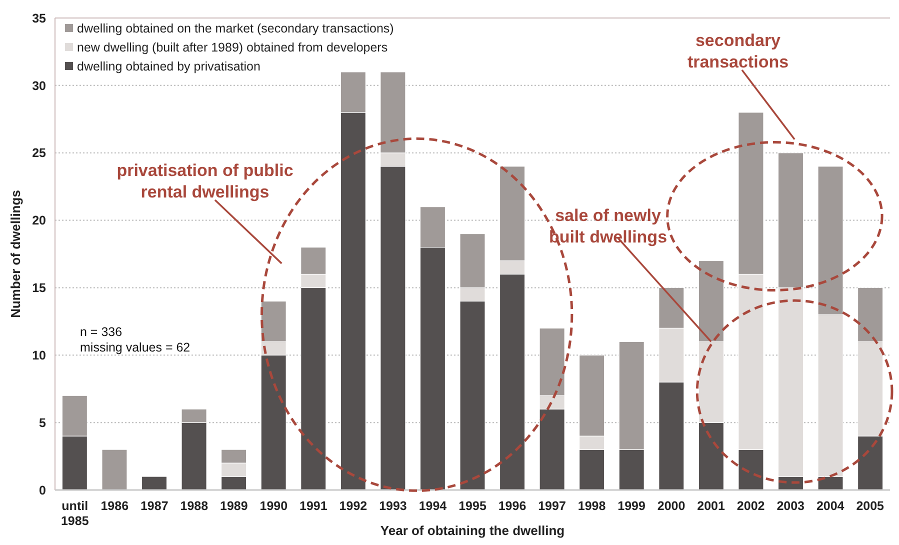 This screenshot has height=545, width=899. What do you see at coordinates (432, 506) in the screenshot?
I see `x-tick-label: 1994` at bounding box center [432, 506].